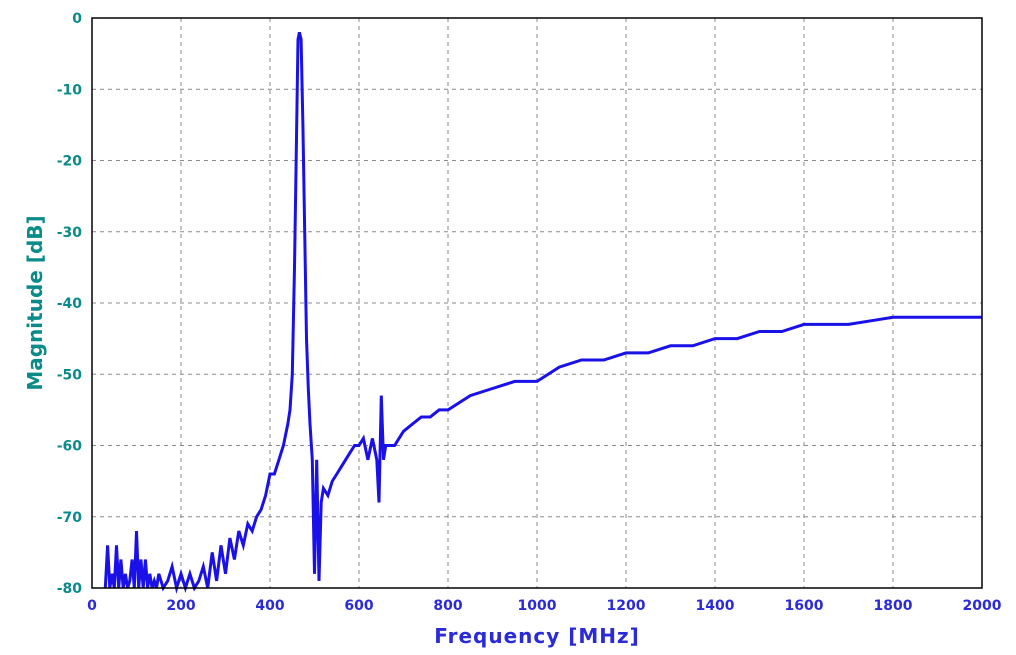 The width and height of the screenshot is (1016, 655). What do you see at coordinates (70, 90) in the screenshot?
I see `y-tick-label: -10` at bounding box center [70, 90].